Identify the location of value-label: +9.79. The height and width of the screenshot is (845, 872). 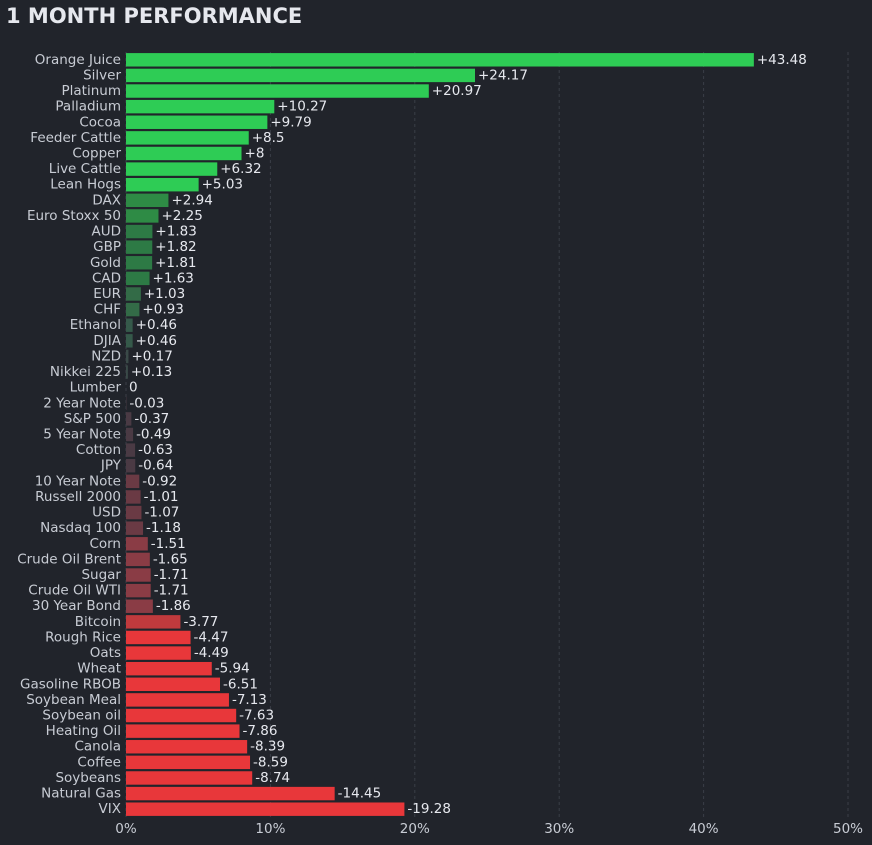
(290, 122).